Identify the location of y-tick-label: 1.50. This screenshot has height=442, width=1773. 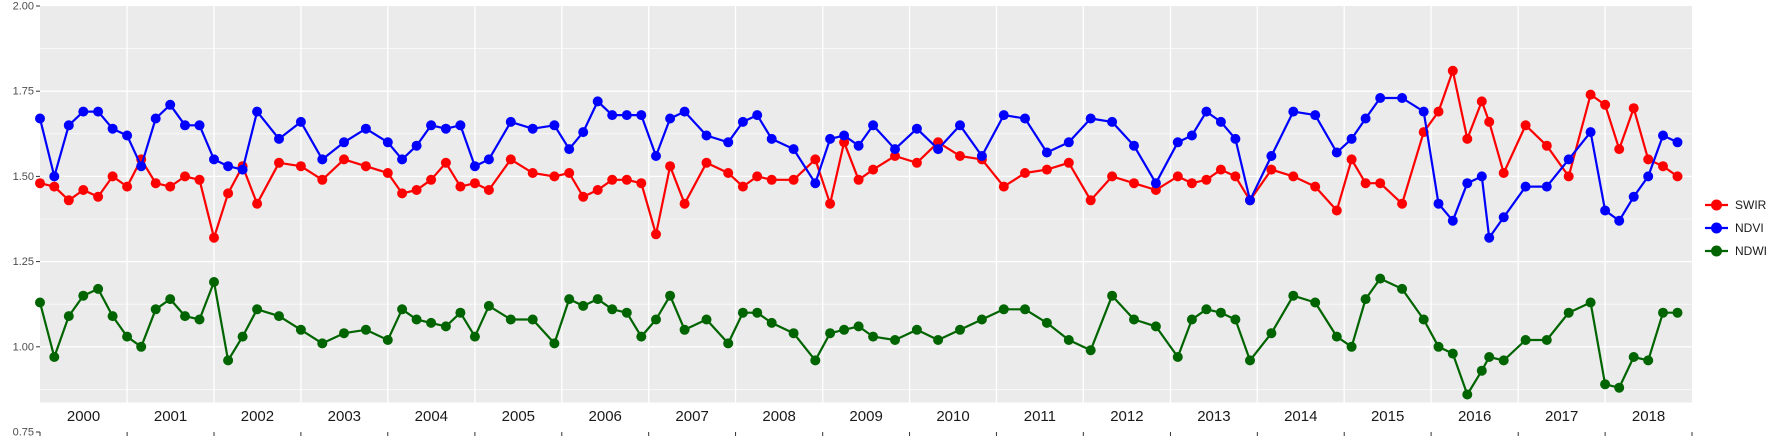
(23, 177).